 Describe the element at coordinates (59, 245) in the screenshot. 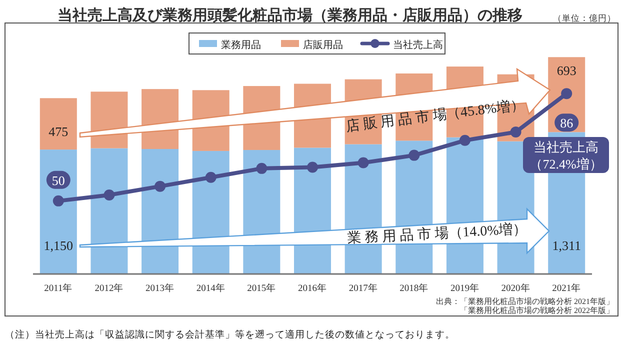

I see `data-label: 1,150` at that location.